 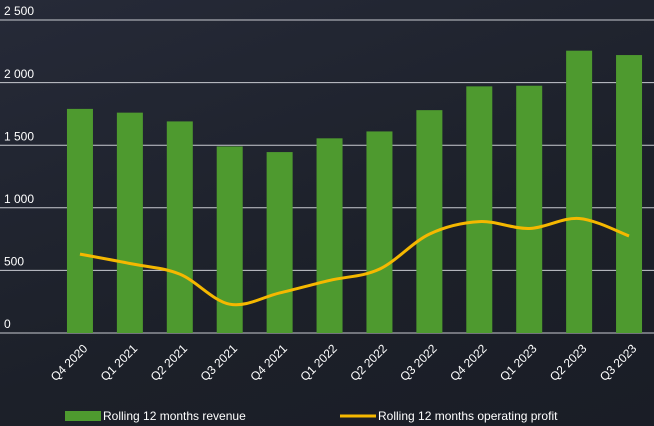 What do you see at coordinates (19, 74) in the screenshot?
I see `y-tick-label: 2 000` at bounding box center [19, 74].